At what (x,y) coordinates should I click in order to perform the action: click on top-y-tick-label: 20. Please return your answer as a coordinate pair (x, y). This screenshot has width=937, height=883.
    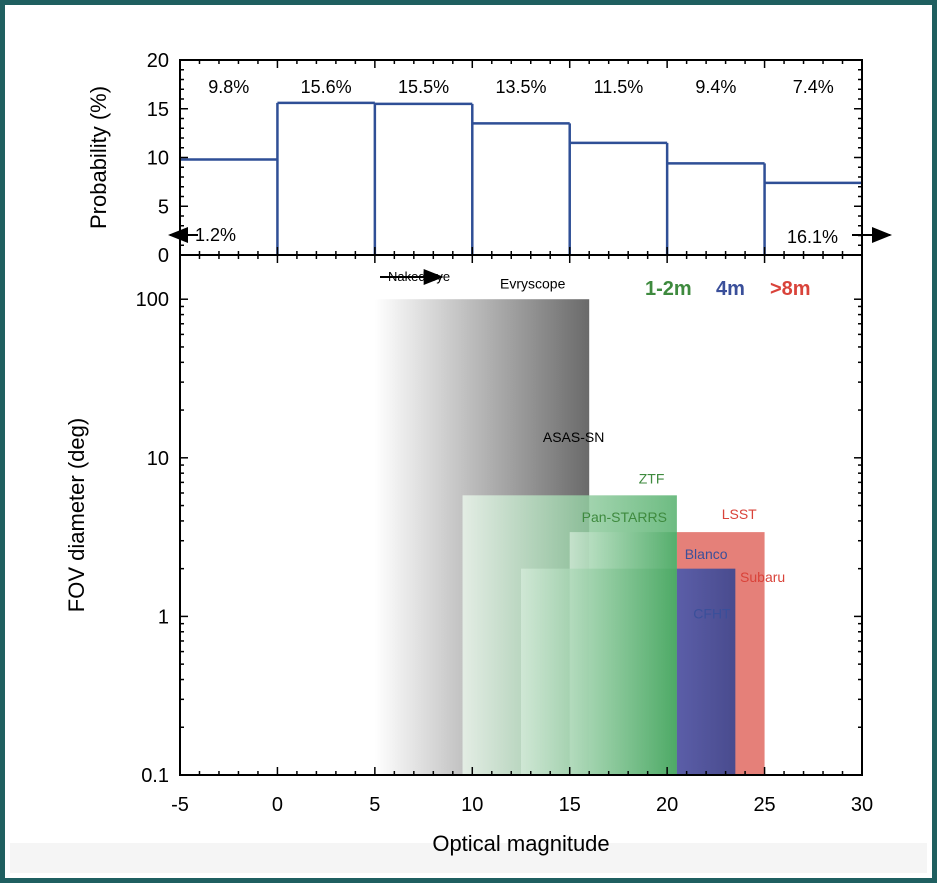
    Looking at the image, I should click on (158, 61).